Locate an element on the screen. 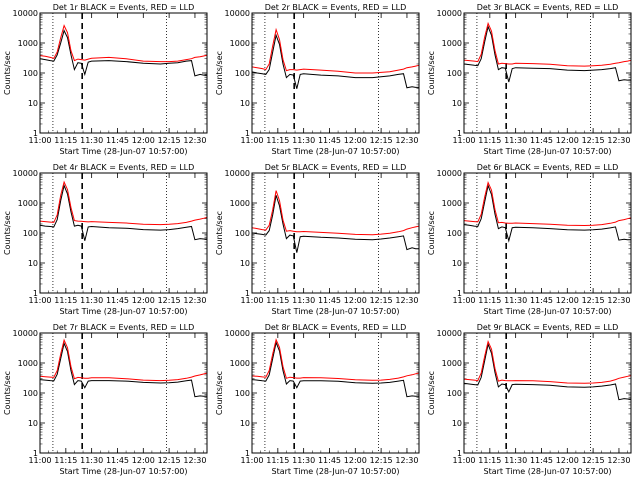 This screenshot has height=480, width=640. panel-title: Det 7r BLACK = Events, RED = LLD is located at coordinates (124, 327).